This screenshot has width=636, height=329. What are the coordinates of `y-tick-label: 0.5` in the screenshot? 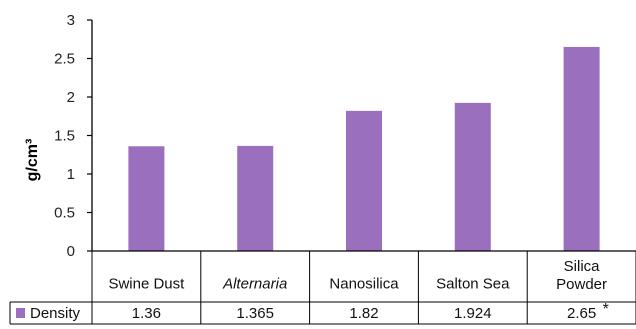 It's located at (64, 213).